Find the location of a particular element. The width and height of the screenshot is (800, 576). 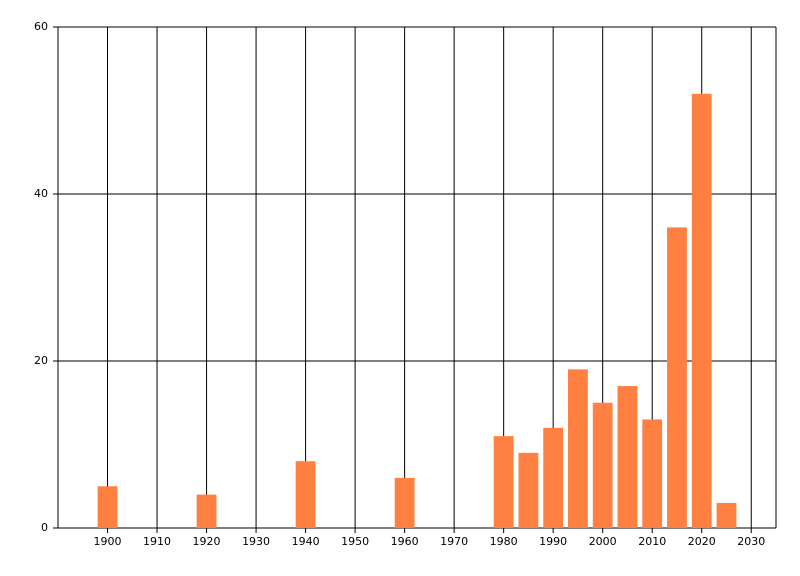

y-tick-label: 60 is located at coordinates (41, 26).